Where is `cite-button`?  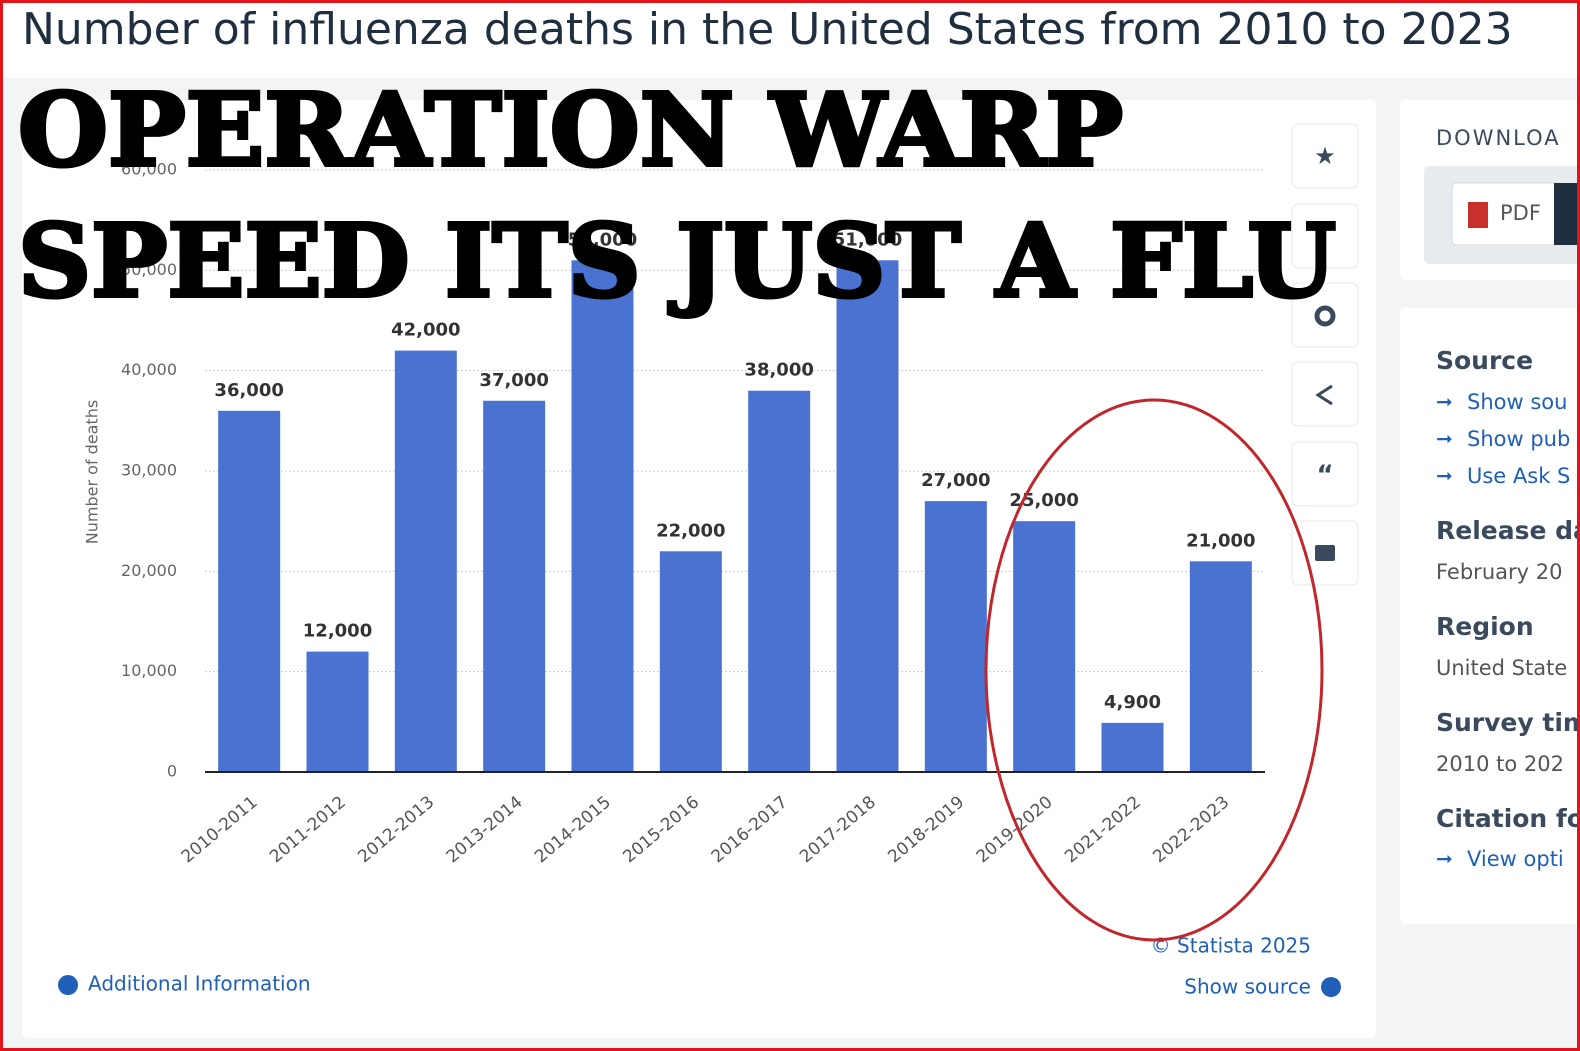 cite-button is located at coordinates (1325, 474).